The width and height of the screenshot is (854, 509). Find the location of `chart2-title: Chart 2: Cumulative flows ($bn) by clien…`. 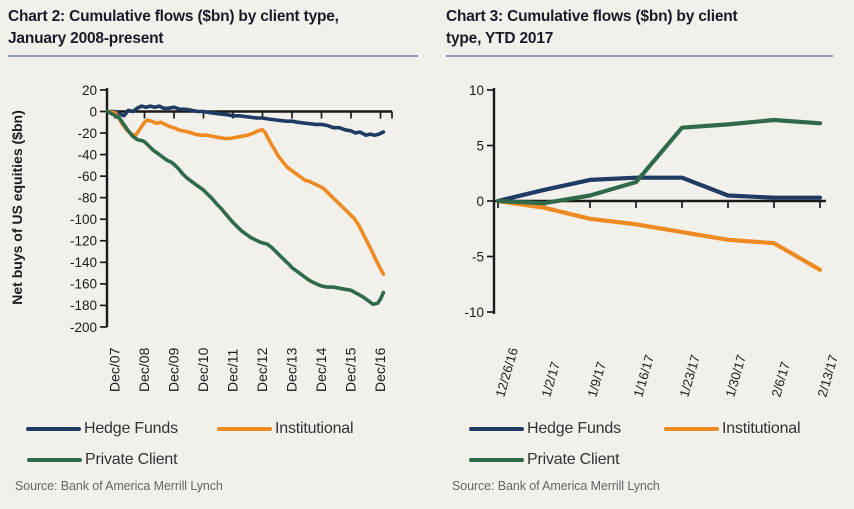

chart2-title: Chart 2: Cumulative flows ($bn) by clien… is located at coordinates (213, 31).